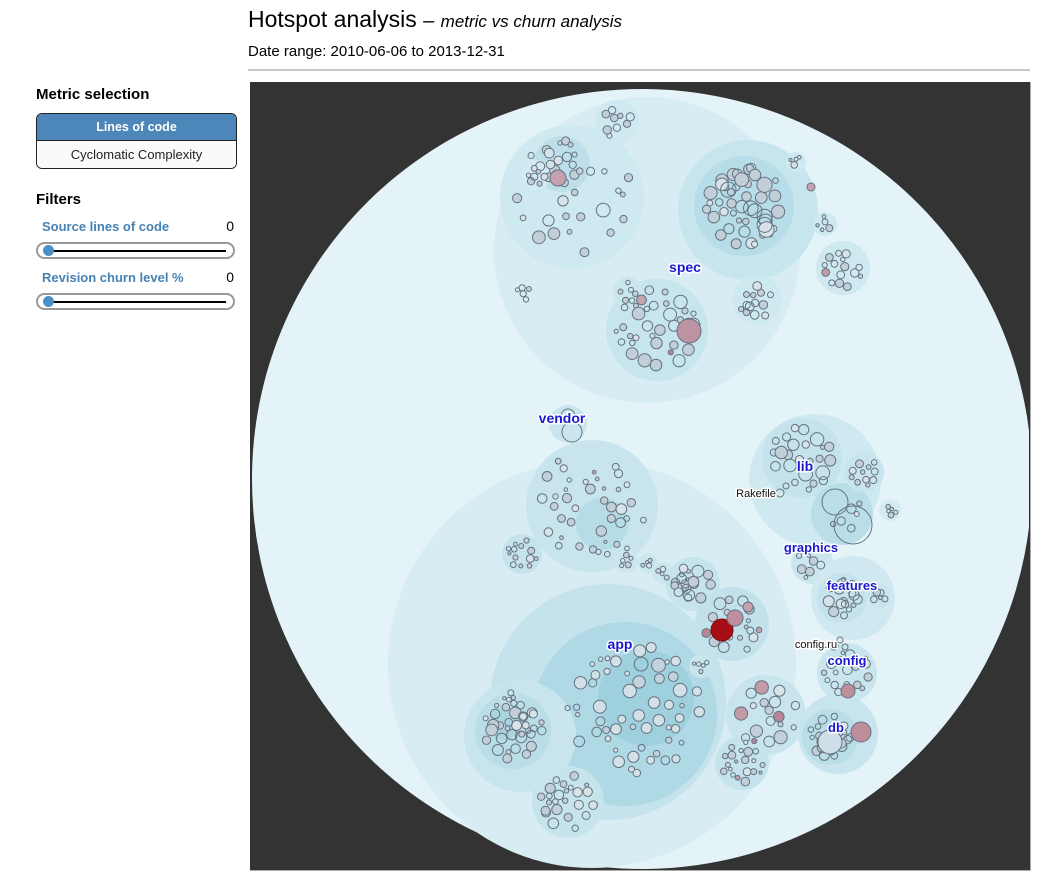 This screenshot has height=882, width=1063. I want to click on slider-thumb, so click(48, 250).